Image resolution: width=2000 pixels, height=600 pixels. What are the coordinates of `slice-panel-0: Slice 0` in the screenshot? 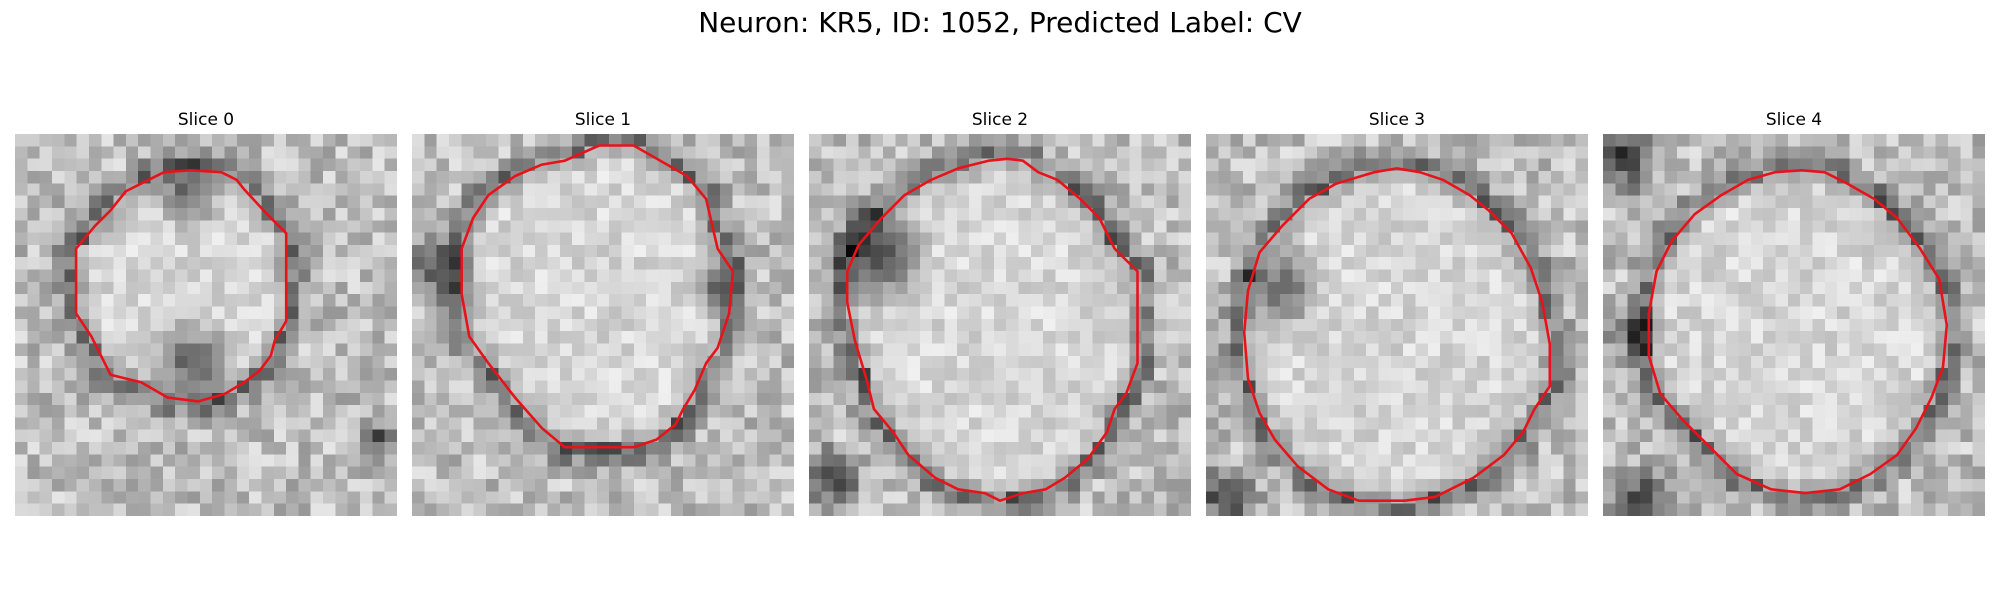 It's located at (206, 312).